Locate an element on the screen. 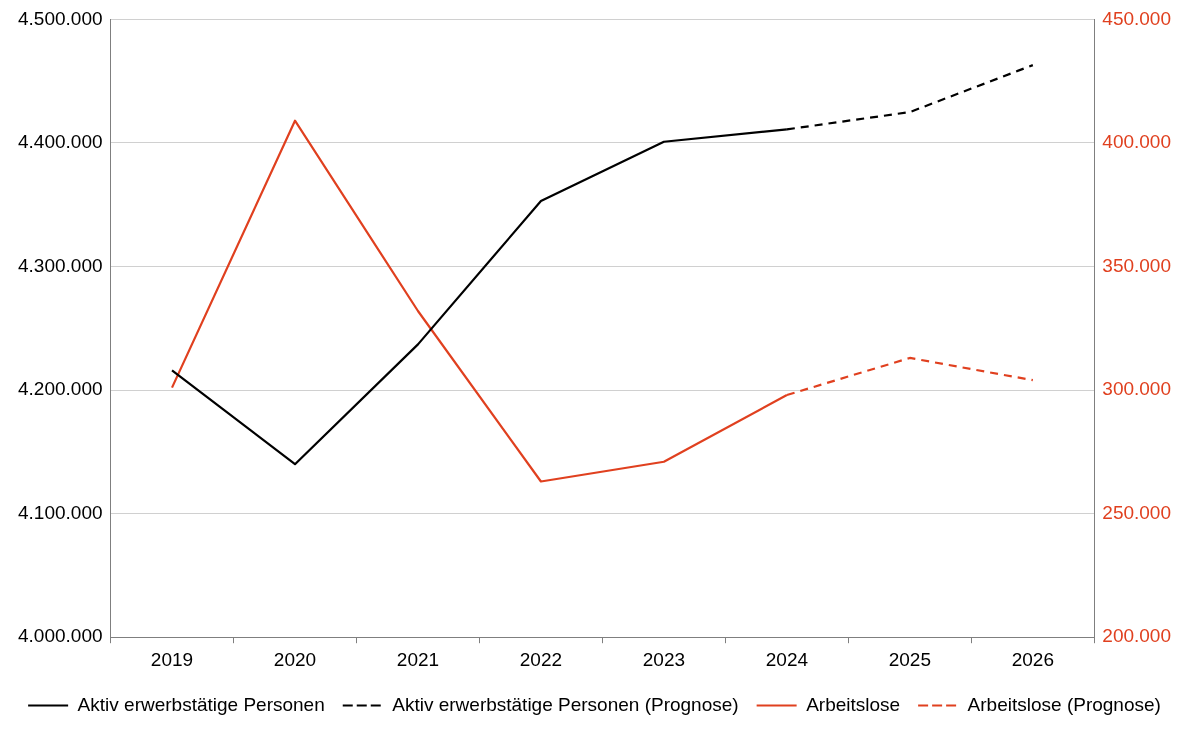  x-tick-label: 2024 is located at coordinates (787, 659).